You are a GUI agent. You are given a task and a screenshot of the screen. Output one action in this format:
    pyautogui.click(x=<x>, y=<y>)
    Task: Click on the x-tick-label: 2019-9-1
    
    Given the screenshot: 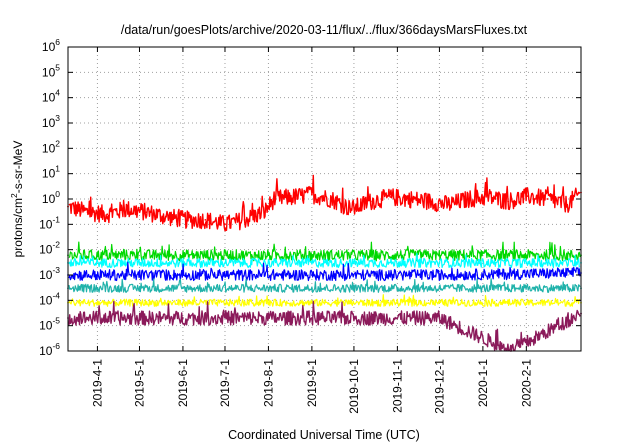 What is the action you would take?
    pyautogui.click(x=312, y=383)
    